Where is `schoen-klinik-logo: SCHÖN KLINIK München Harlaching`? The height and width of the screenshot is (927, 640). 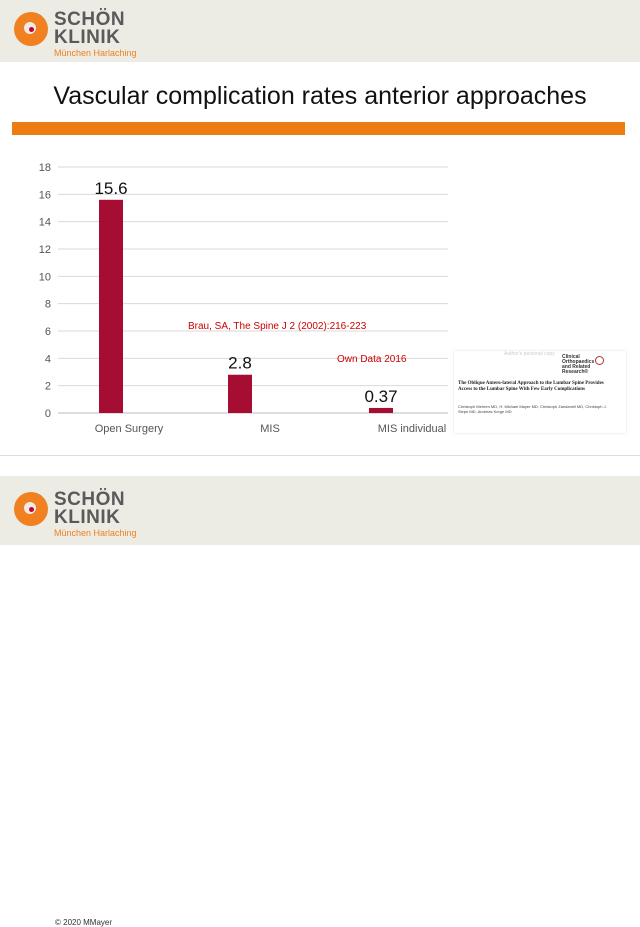 schoen-klinik-logo: SCHÖN KLINIK München Harlaching is located at coordinates (79, 32).